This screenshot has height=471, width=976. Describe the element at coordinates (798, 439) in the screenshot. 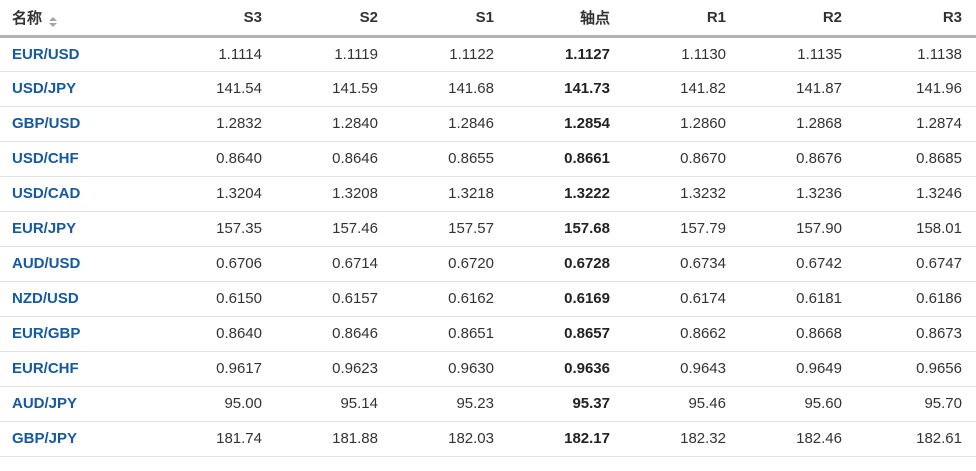

I see `r2-value-cell: 182.46` at that location.